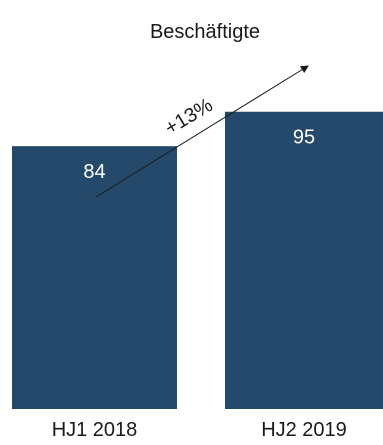  Describe the element at coordinates (95, 430) in the screenshot. I see `category-label-1: HJ1 2018` at that location.